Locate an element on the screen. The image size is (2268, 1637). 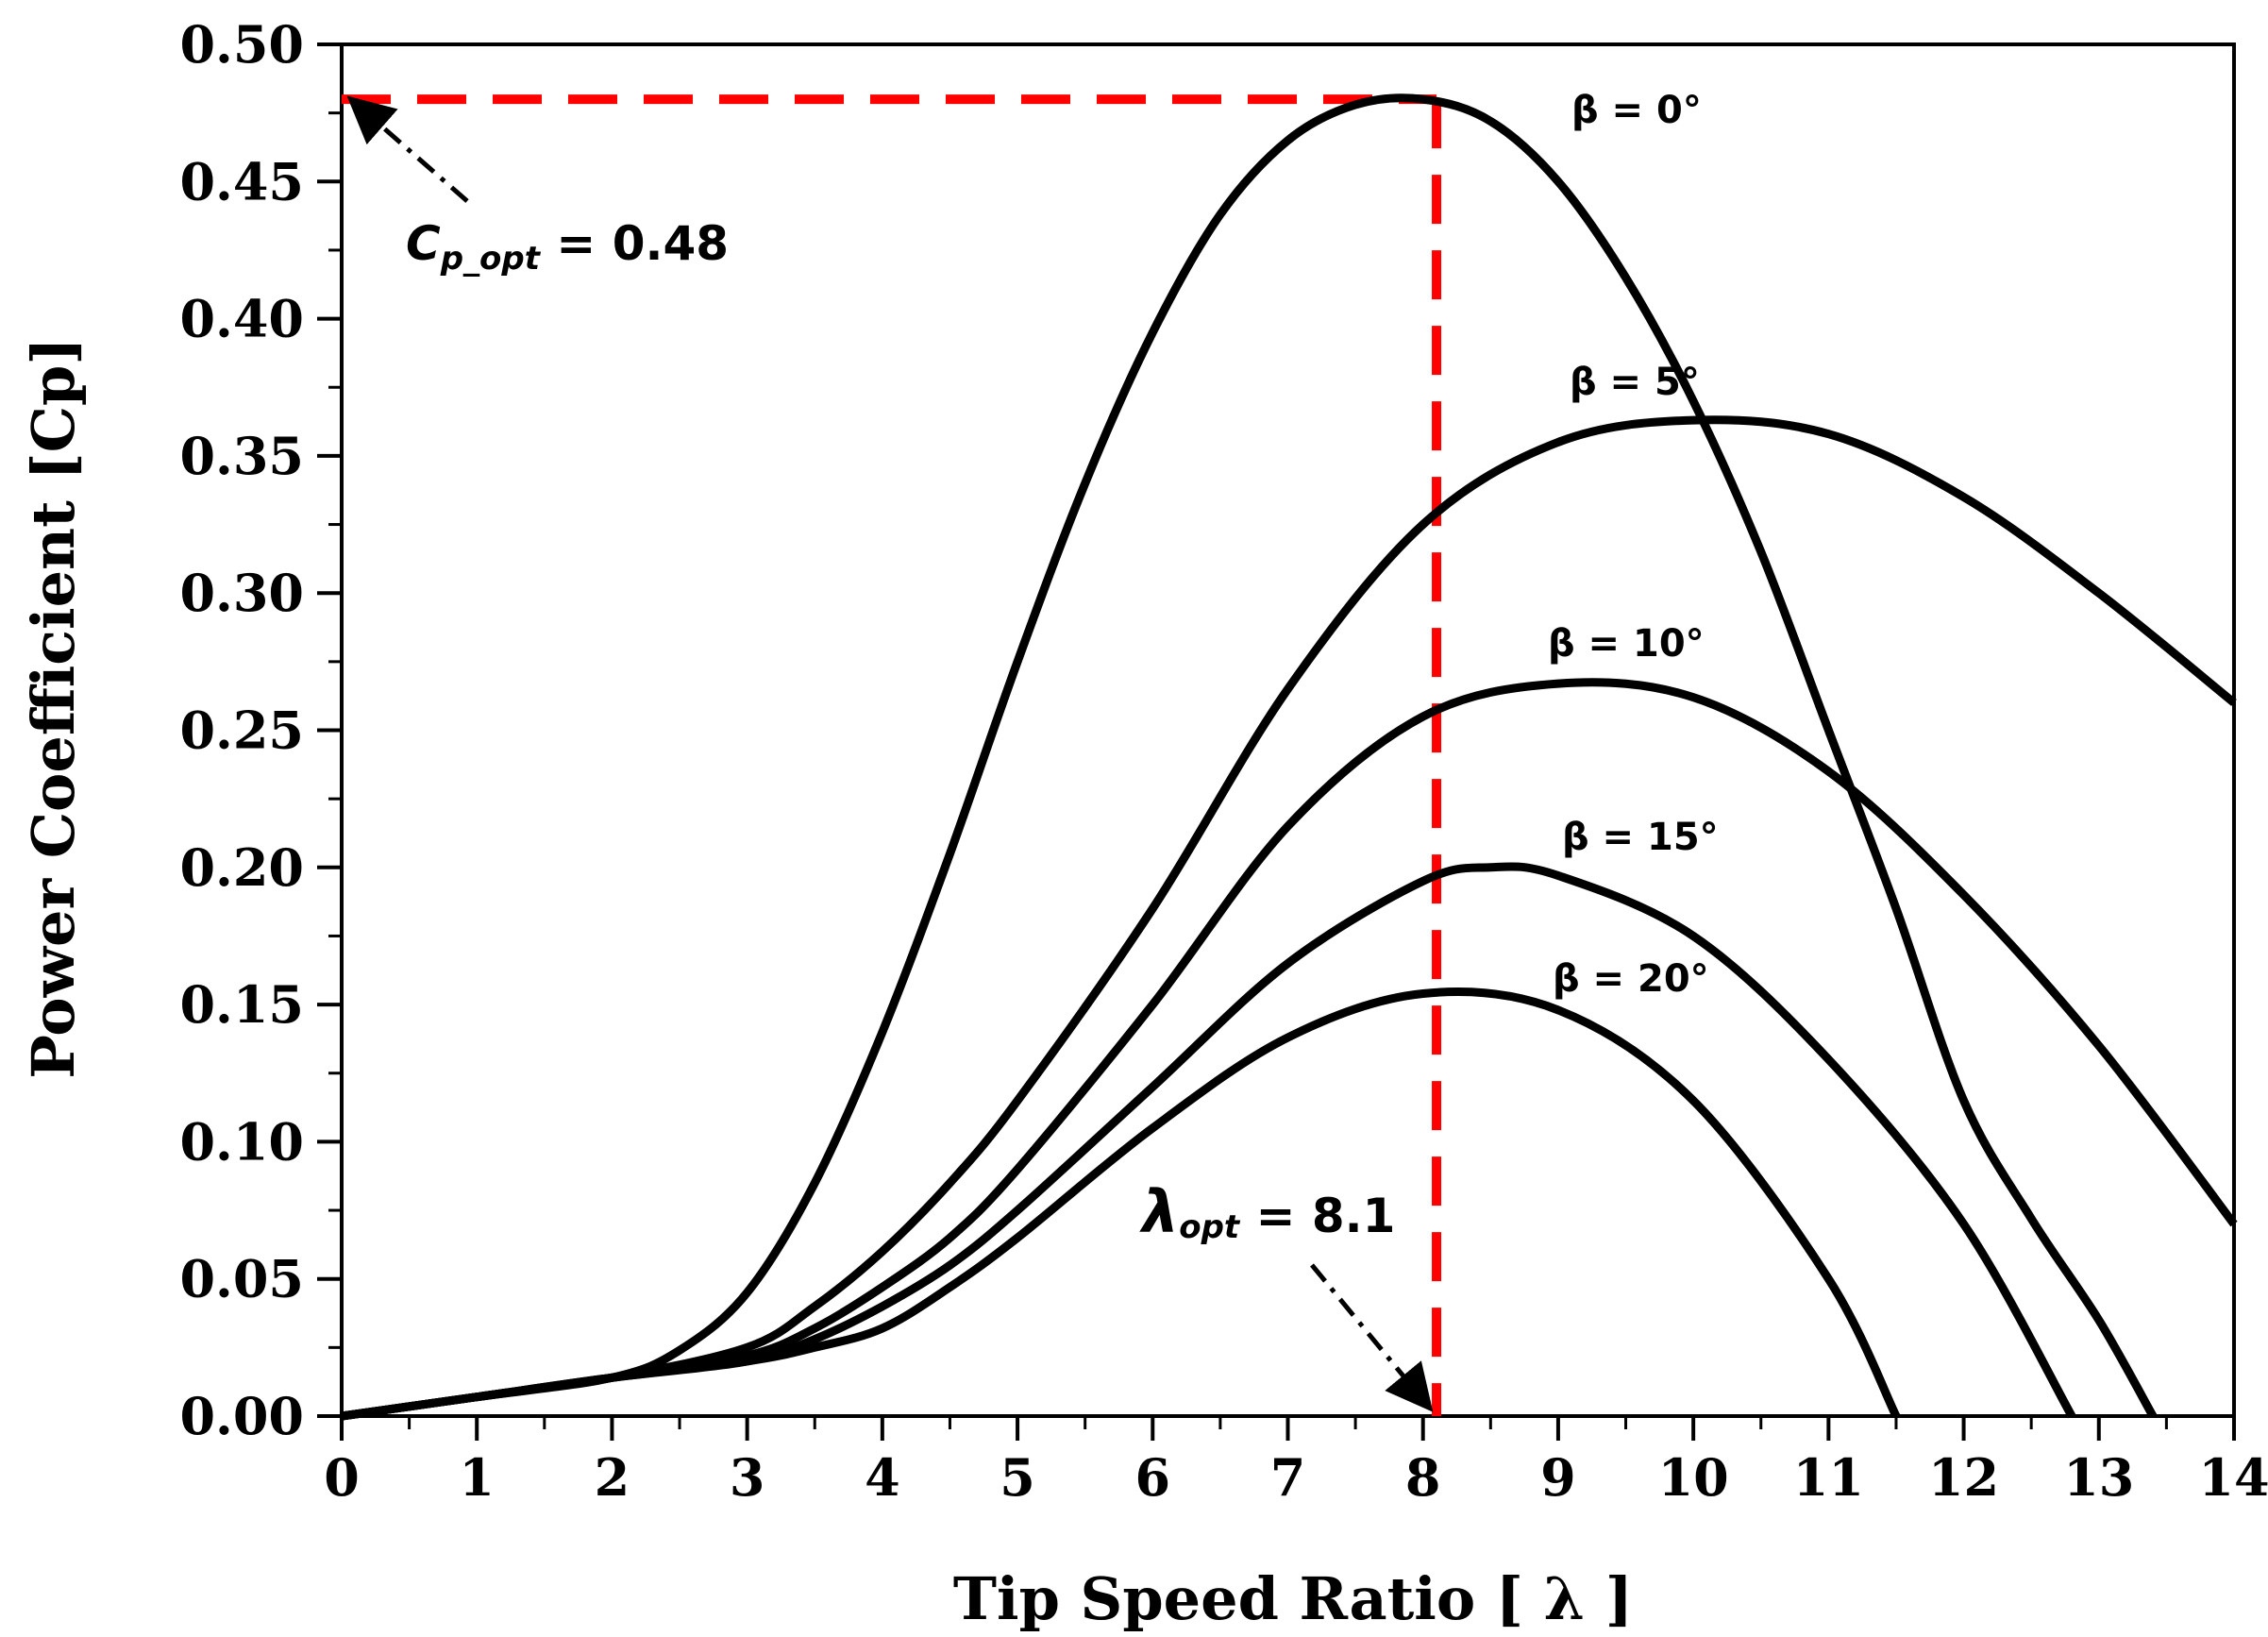
cp-opt-annotation: Cp_opt = 0.48 is located at coordinates (537, 186).